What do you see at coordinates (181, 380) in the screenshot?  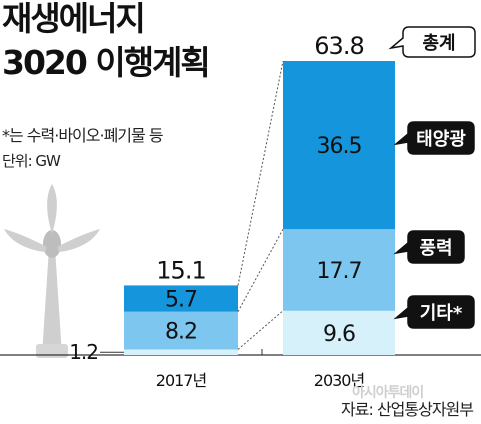 I see `x-tick-label-0: 2017년` at bounding box center [181, 380].